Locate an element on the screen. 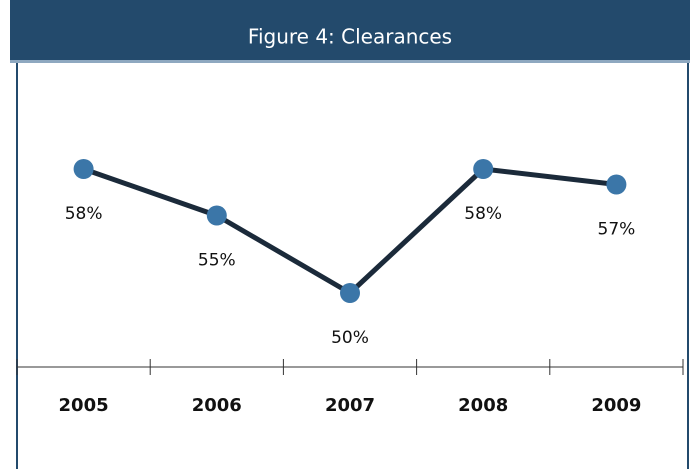 The width and height of the screenshot is (690, 469). data-label: 50% is located at coordinates (350, 338).